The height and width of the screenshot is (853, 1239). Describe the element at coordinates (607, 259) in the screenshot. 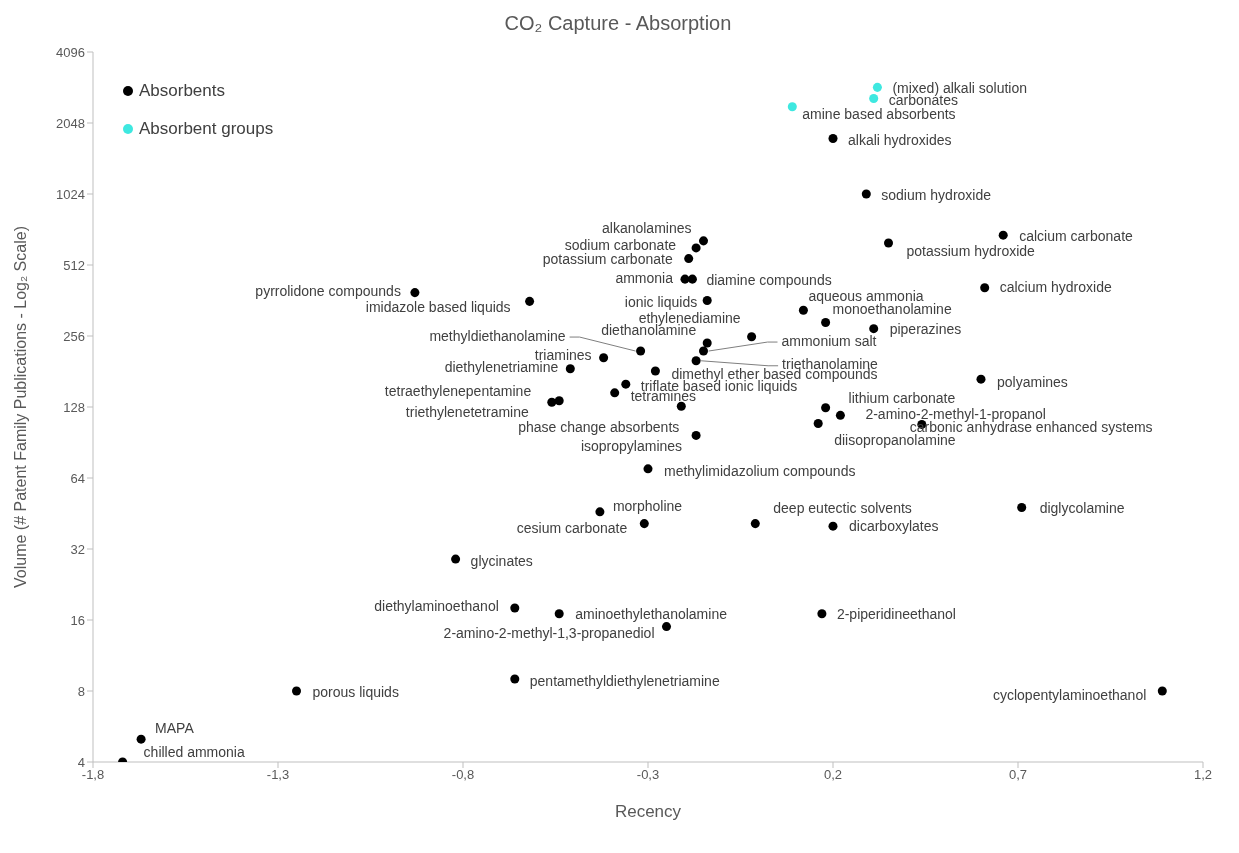

I see `annotation: potassium carbonate` at that location.